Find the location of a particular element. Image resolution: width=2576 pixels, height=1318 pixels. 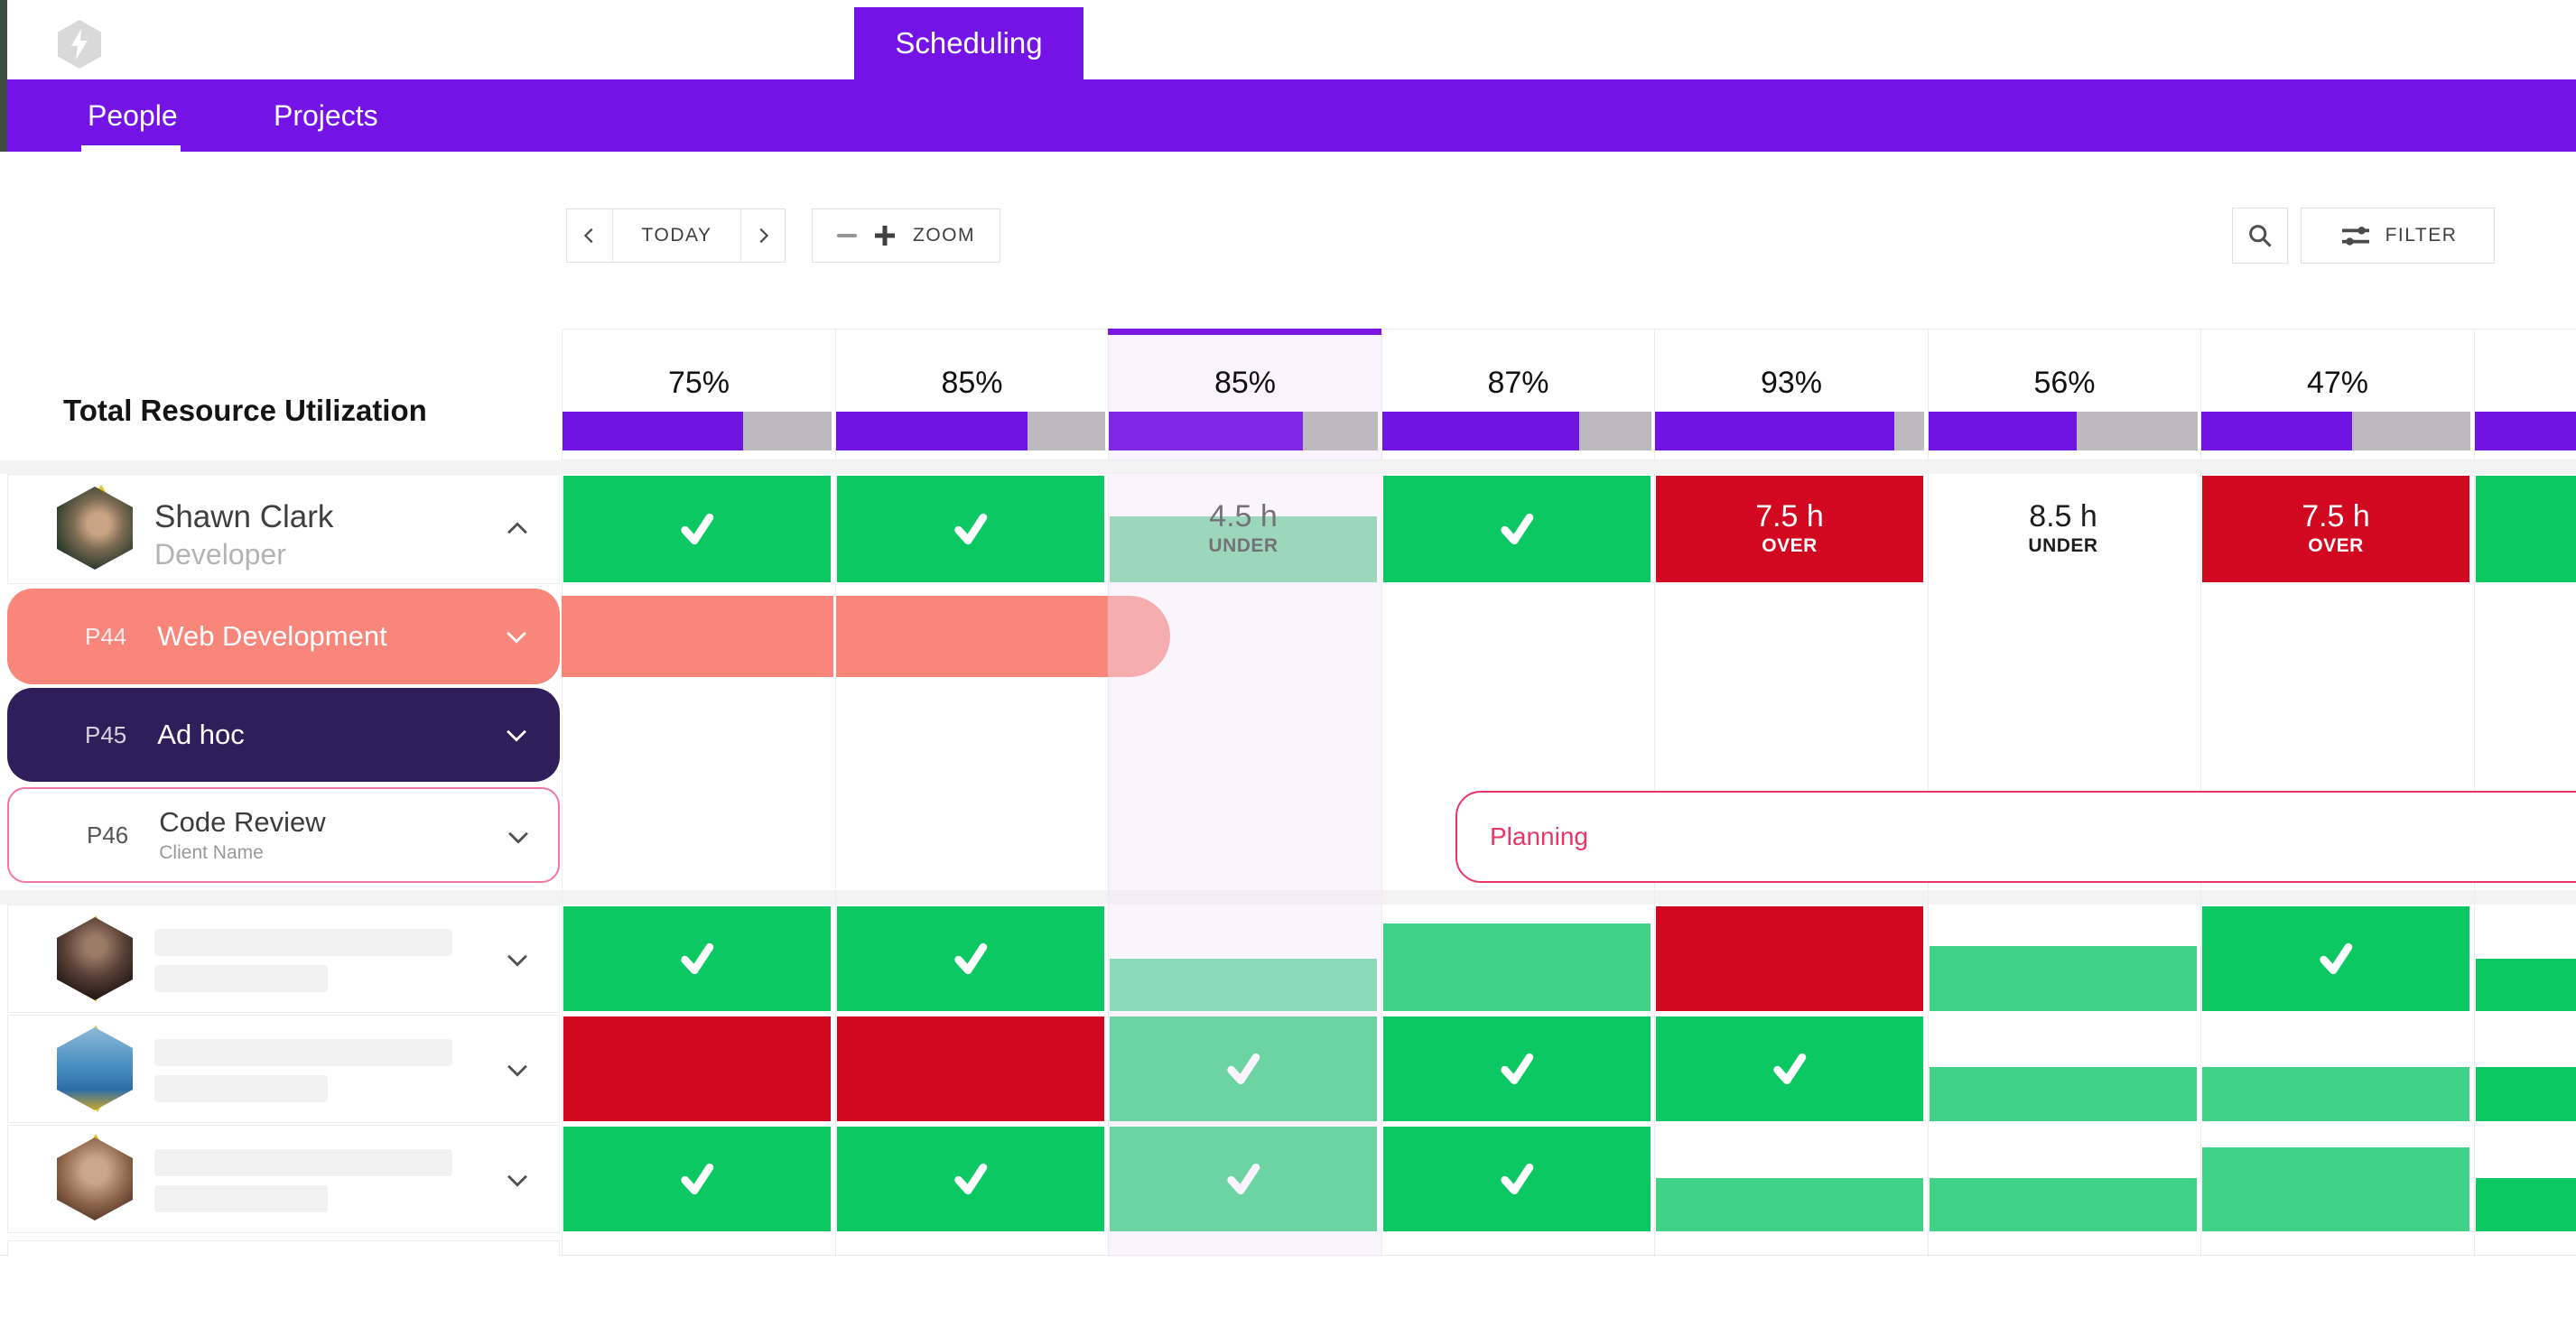

util-column-3-today: 85% is located at coordinates (1245, 395).